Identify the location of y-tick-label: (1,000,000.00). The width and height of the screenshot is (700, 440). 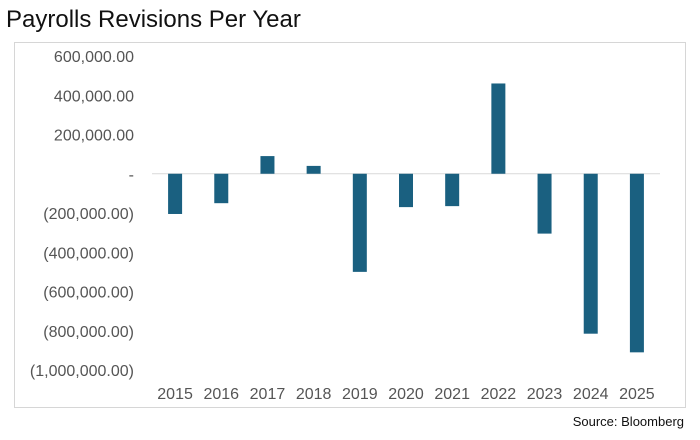
(82, 371).